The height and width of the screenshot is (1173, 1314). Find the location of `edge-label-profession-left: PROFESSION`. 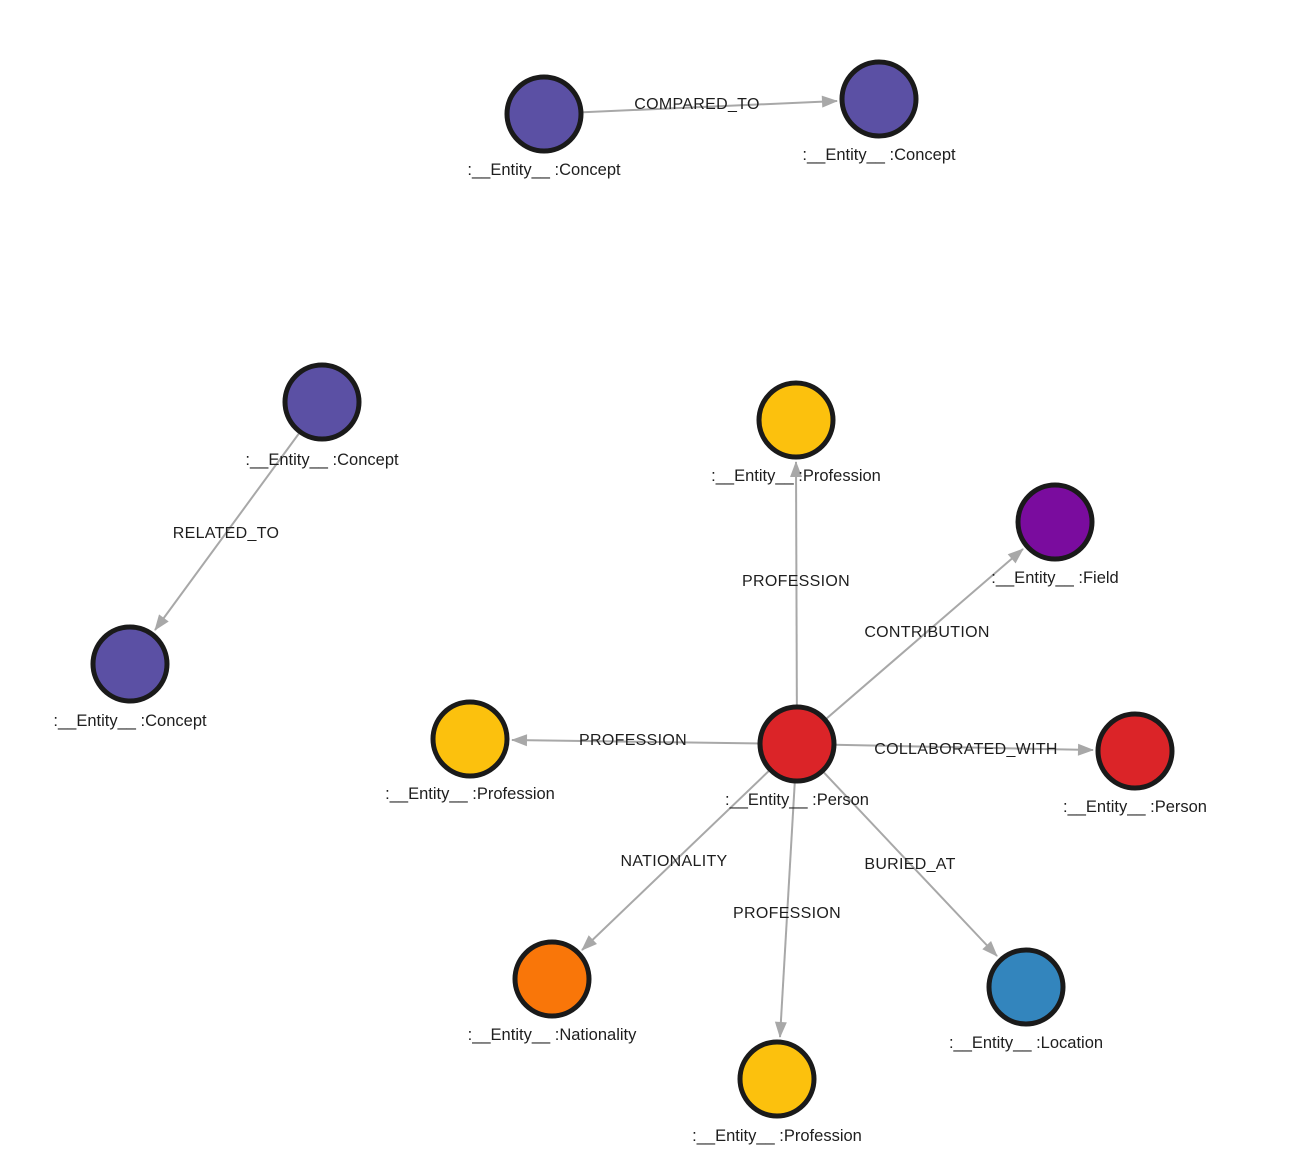

edge-label-profession-left: PROFESSION is located at coordinates (633, 740).